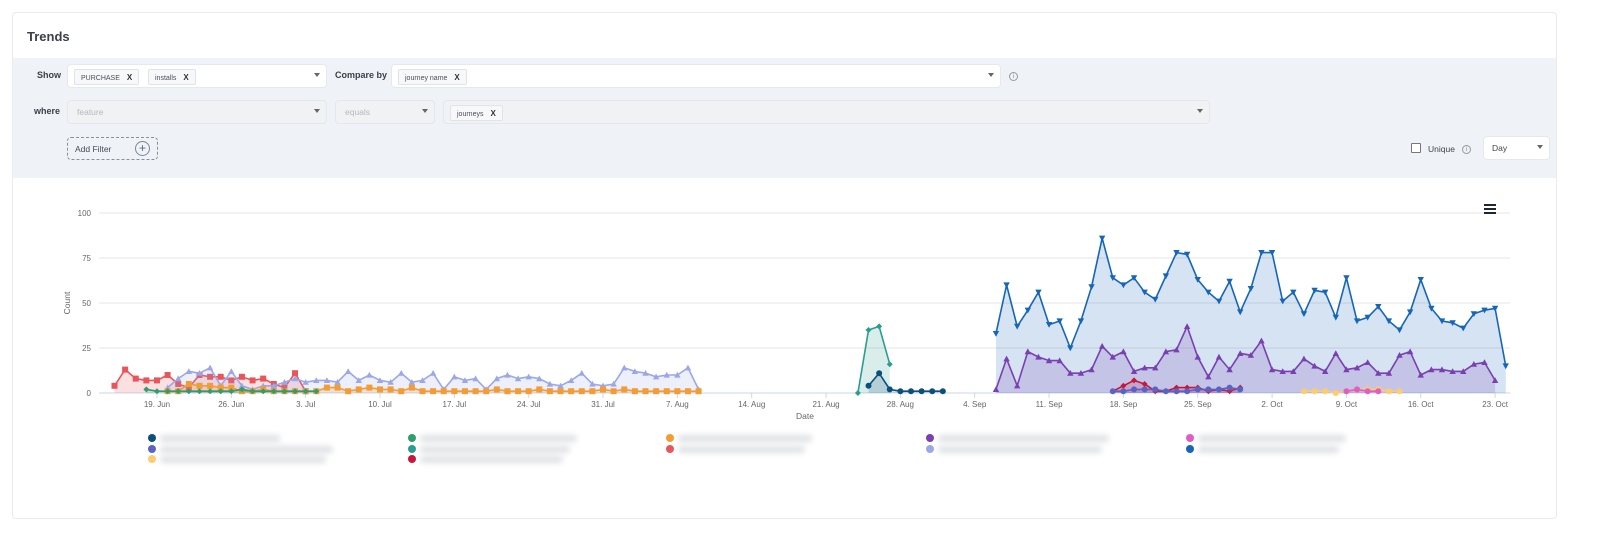 The width and height of the screenshot is (1600, 542). What do you see at coordinates (93, 149) in the screenshot?
I see `add-filter-label: Add Filter` at bounding box center [93, 149].